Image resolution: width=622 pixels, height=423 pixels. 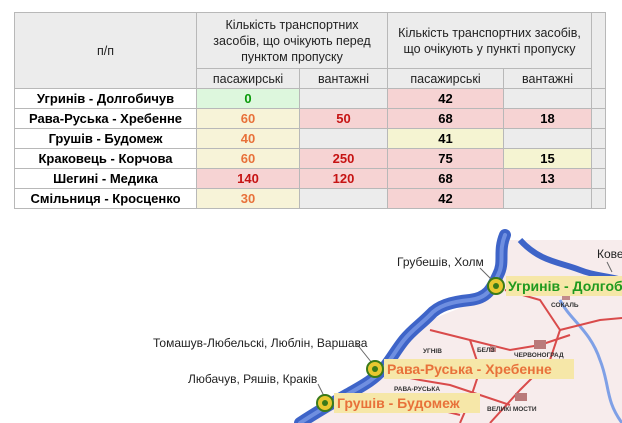 I want to click on wait-passenger: 40, so click(x=248, y=138).